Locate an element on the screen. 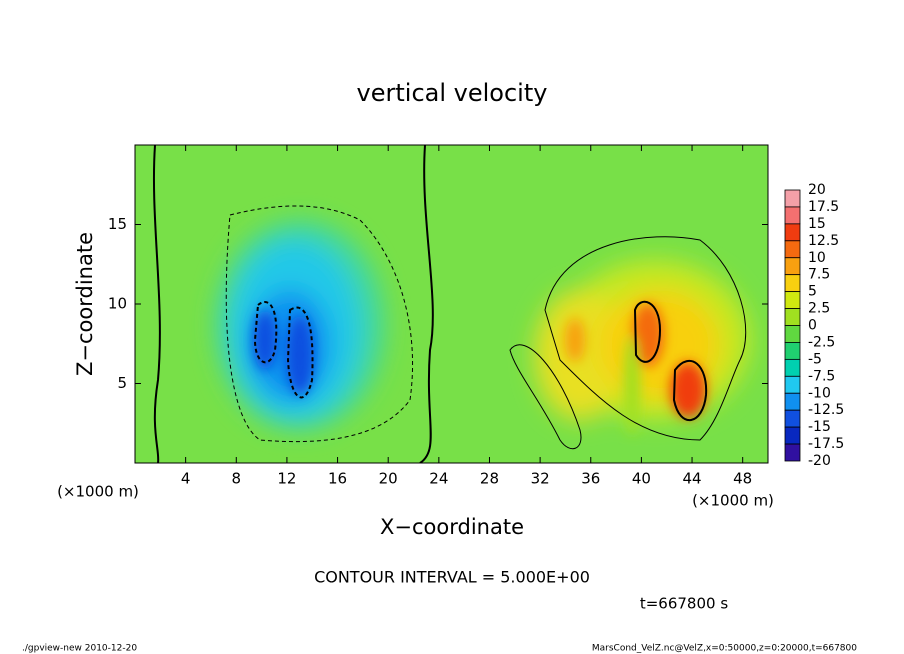 This screenshot has width=904, height=654. colorbar-label: 5 is located at coordinates (812, 292).